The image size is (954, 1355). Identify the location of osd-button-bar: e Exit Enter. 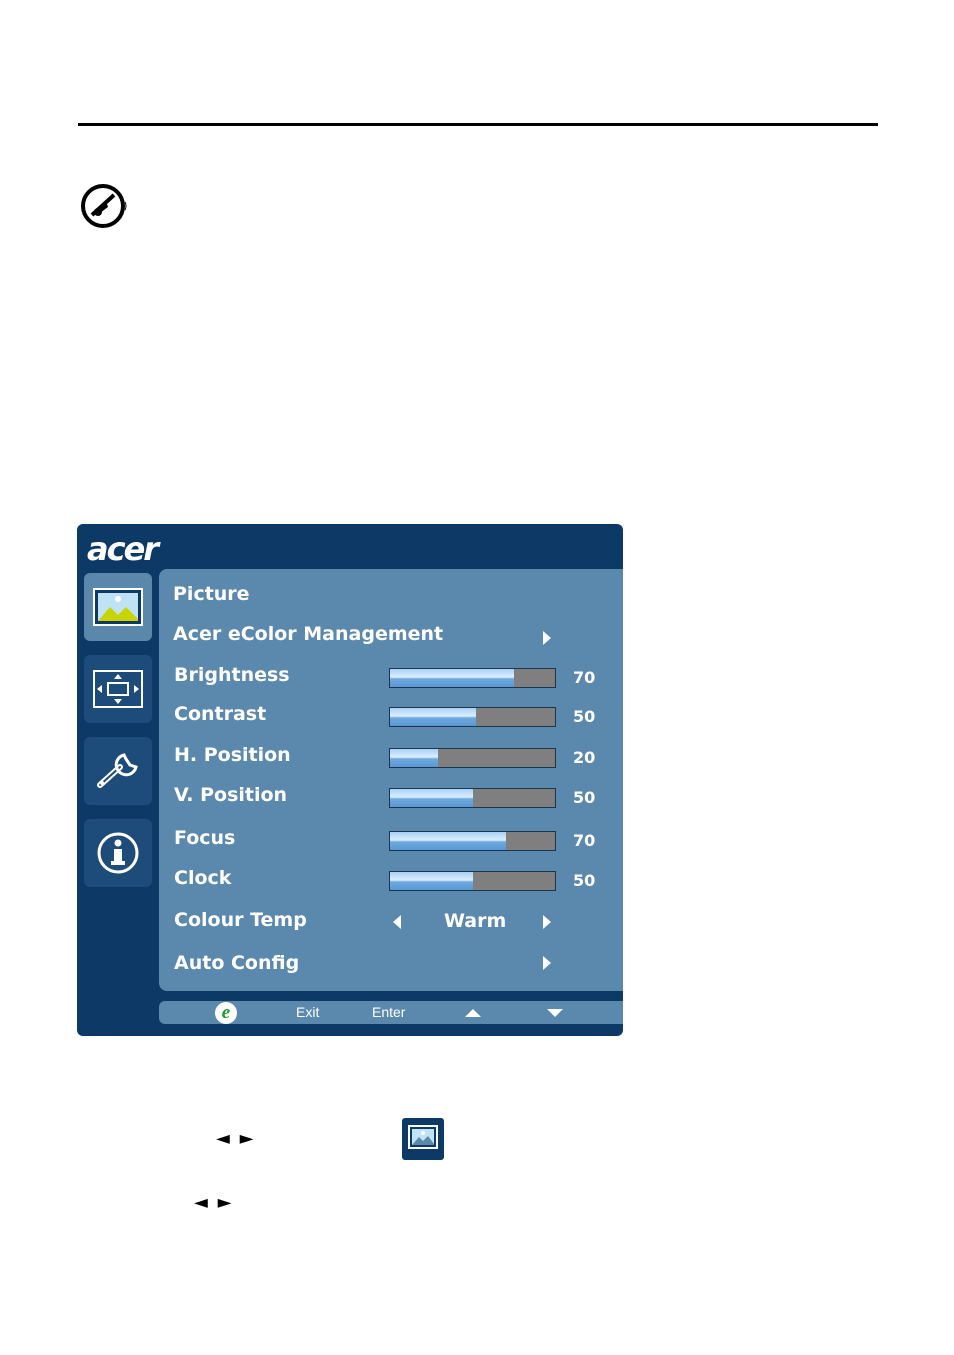
(391, 1012).